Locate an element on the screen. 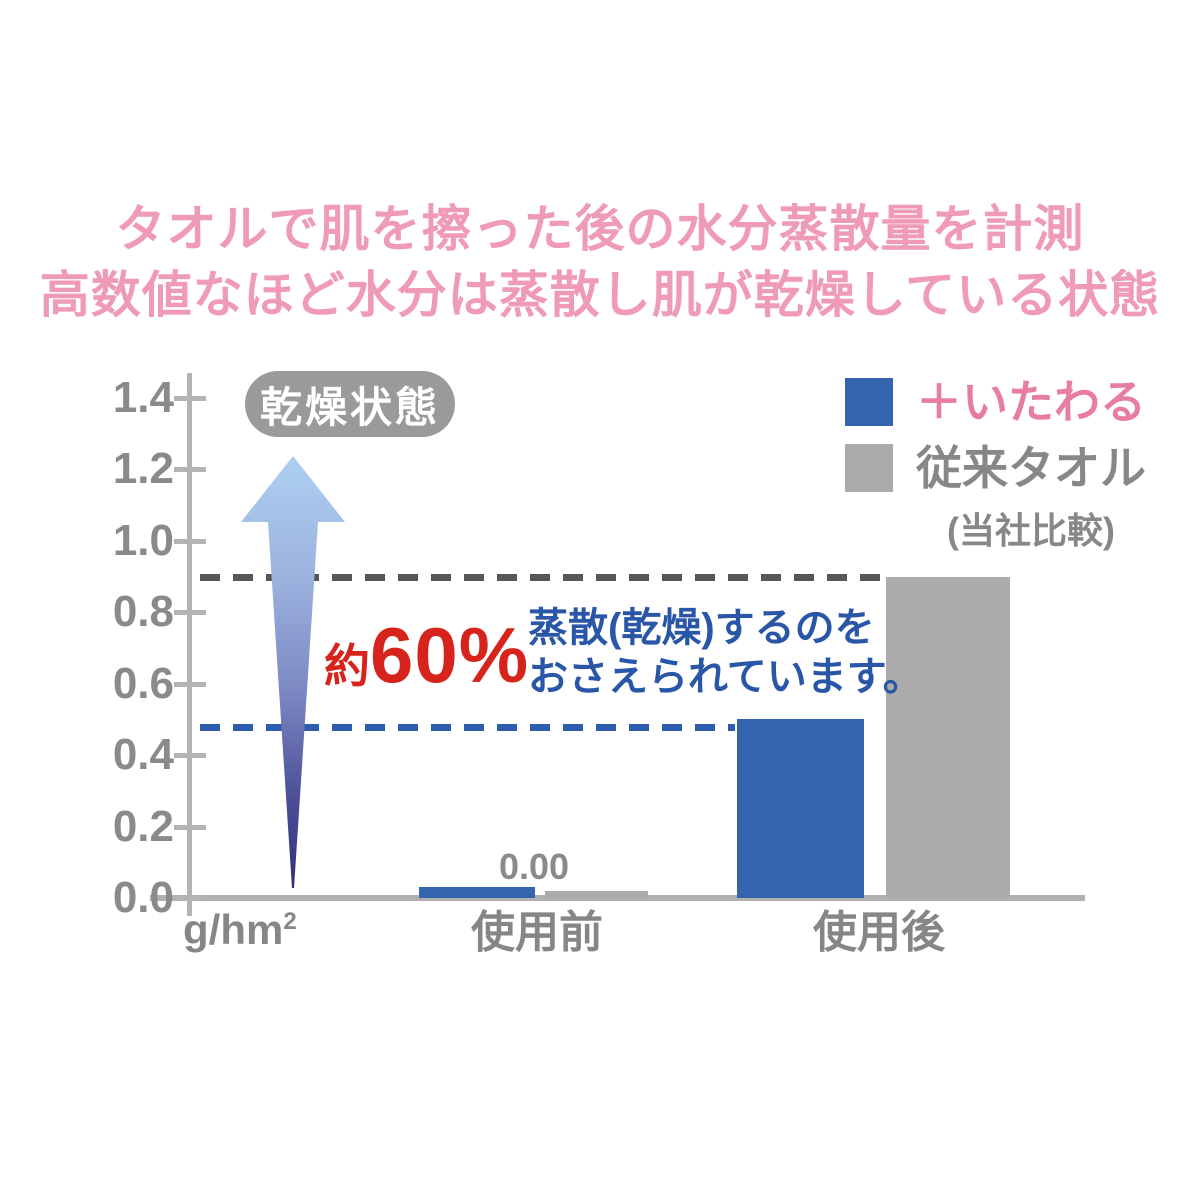  up-arrow-icon is located at coordinates (293, 672).